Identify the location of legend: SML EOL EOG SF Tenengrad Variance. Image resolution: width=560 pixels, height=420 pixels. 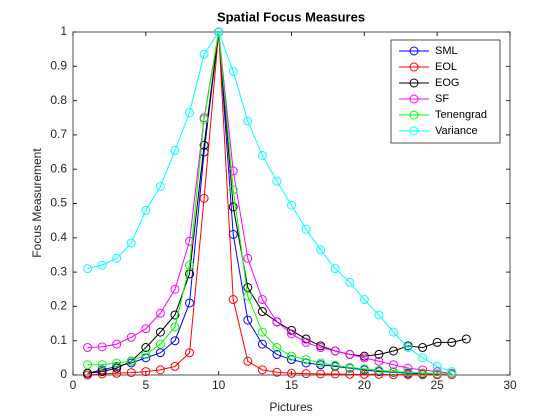
(445, 91).